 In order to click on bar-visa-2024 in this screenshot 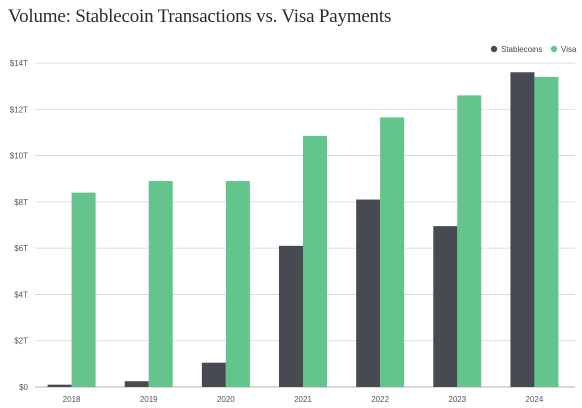, I will do `click(546, 231)`.